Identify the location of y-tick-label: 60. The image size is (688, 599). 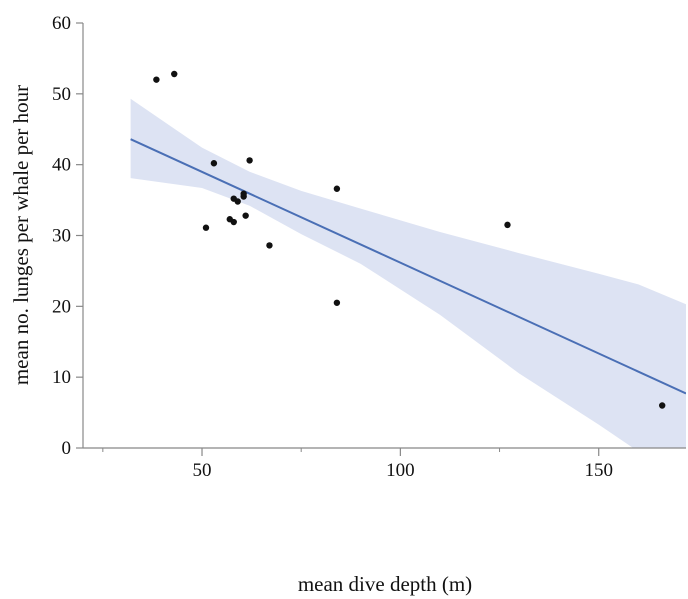
(61, 23).